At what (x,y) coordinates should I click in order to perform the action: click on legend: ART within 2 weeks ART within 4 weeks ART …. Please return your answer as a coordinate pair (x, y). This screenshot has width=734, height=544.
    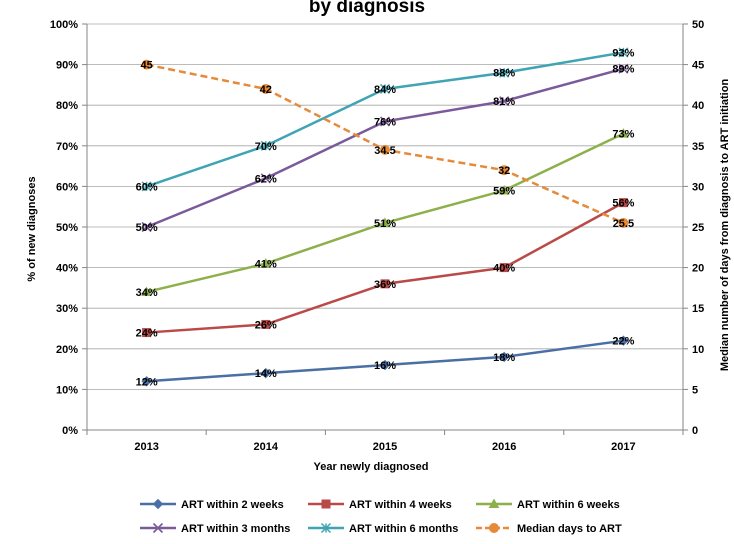
    Looking at the image, I should click on (381, 516).